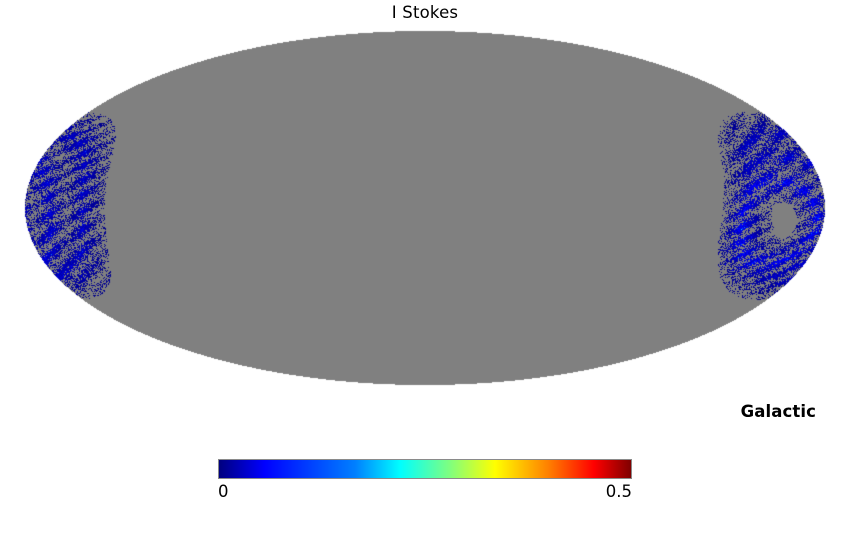 This screenshot has height=540, width=850. What do you see at coordinates (778, 411) in the screenshot?
I see `coordinate-system-label: Galactic` at bounding box center [778, 411].